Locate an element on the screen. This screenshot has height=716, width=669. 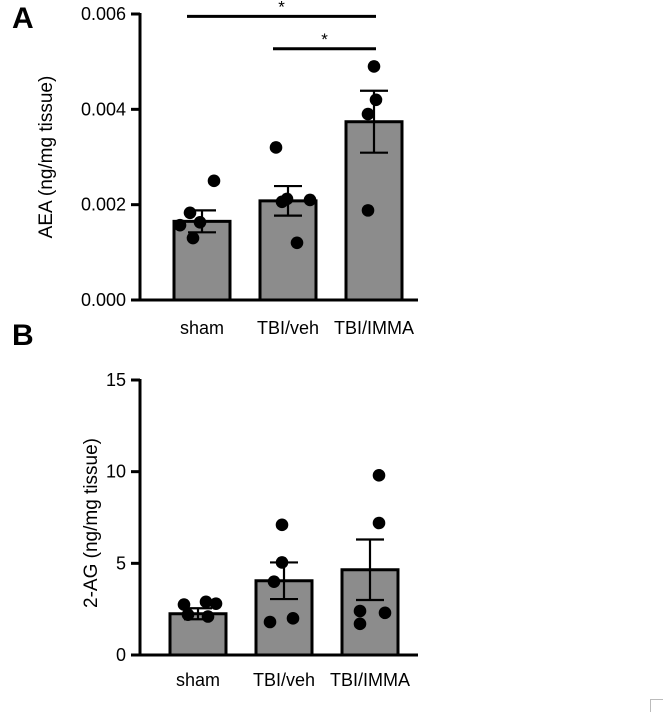
y-tick-label: 0.006 is located at coordinates (103, 14).